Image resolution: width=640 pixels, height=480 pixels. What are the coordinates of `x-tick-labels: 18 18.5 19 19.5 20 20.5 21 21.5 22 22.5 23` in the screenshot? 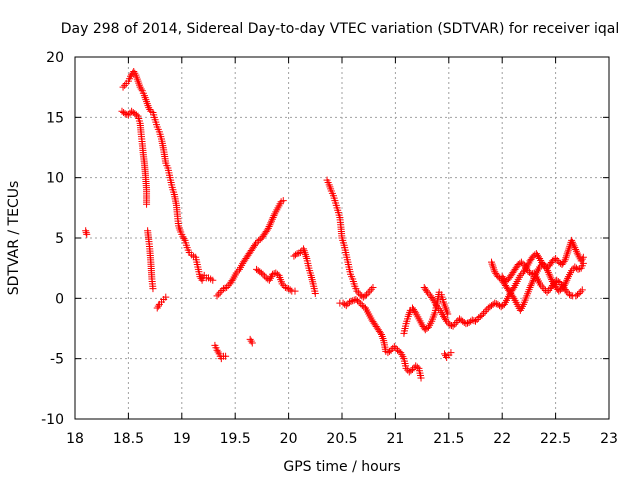 It's located at (342, 439).